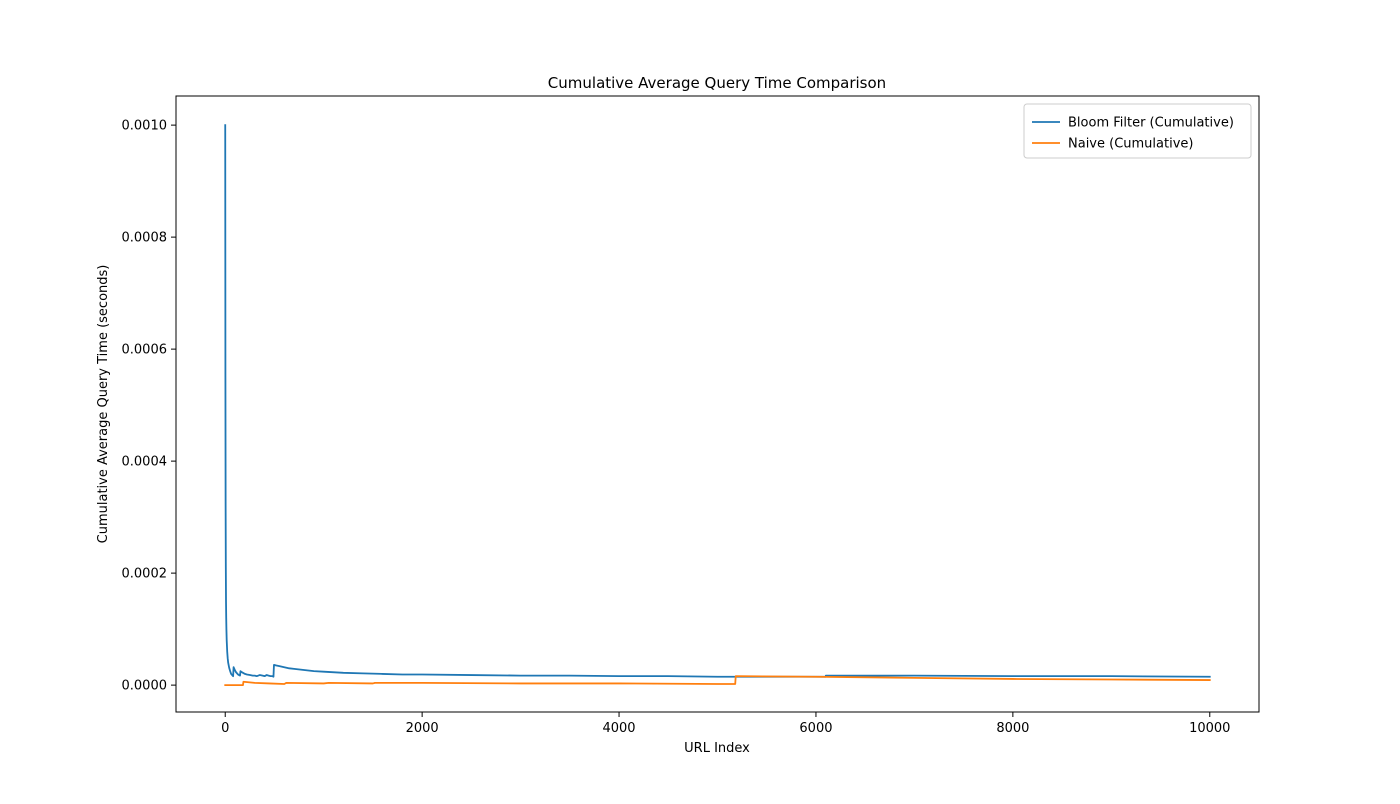 The image size is (1400, 804). I want to click on legend-label-bloom-filter: Bloom Filter (Cumulative), so click(1151, 123).